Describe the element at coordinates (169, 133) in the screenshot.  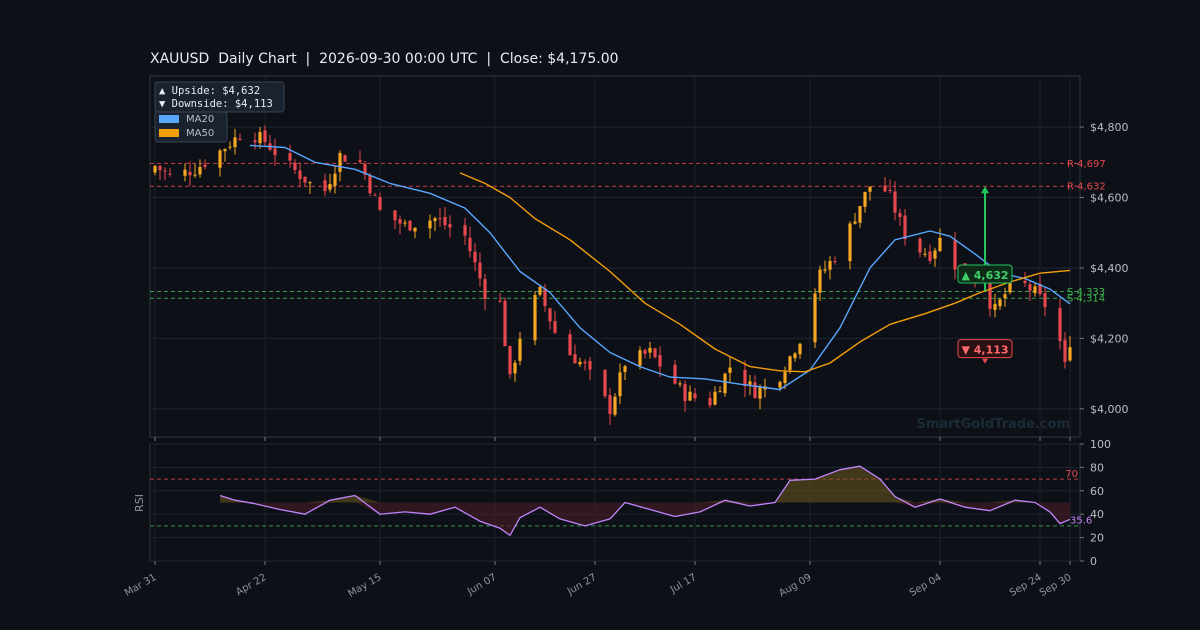
I see `legend-ma50-swatch` at that location.